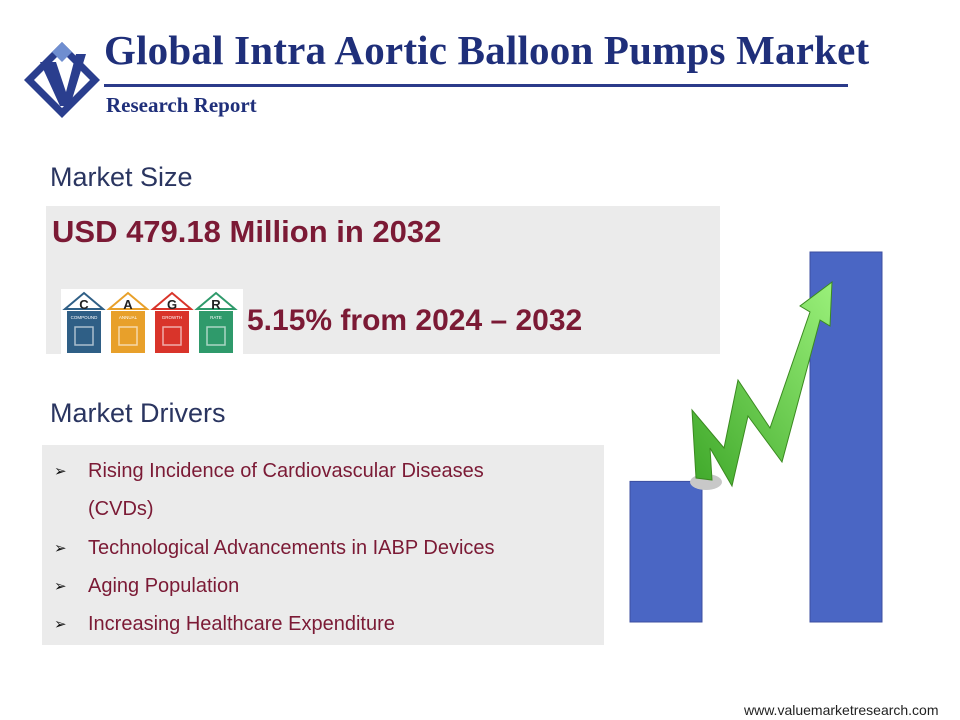 The image size is (960, 720). I want to click on page-subtitle: Research Report, so click(181, 105).